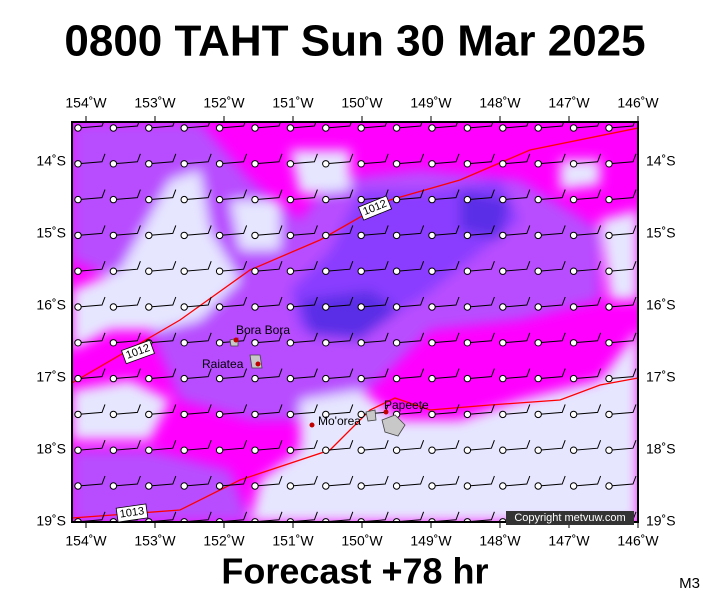 The image size is (711, 600). What do you see at coordinates (354, 41) in the screenshot?
I see `title: 0800 TAHT Sun 30 Mar 2025` at bounding box center [354, 41].